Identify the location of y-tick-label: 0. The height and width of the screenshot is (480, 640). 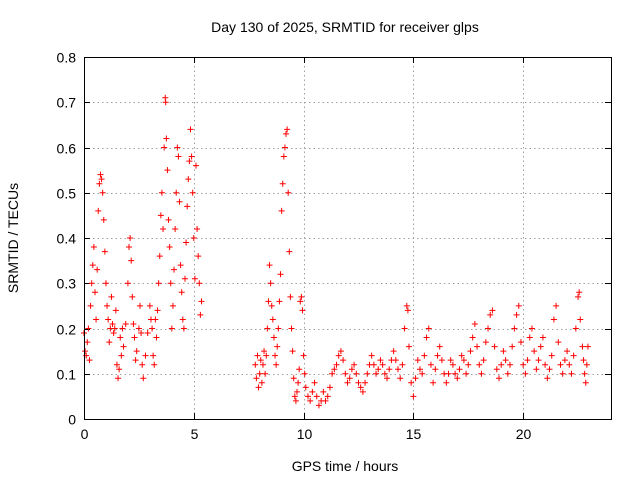
(72, 420).